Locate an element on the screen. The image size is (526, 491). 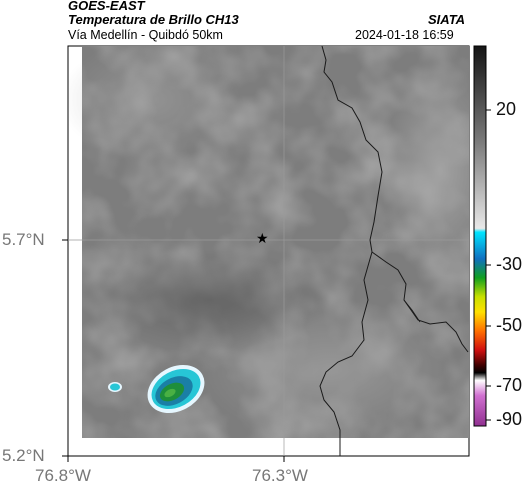
department-border-south is located at coordinates (346, 353).